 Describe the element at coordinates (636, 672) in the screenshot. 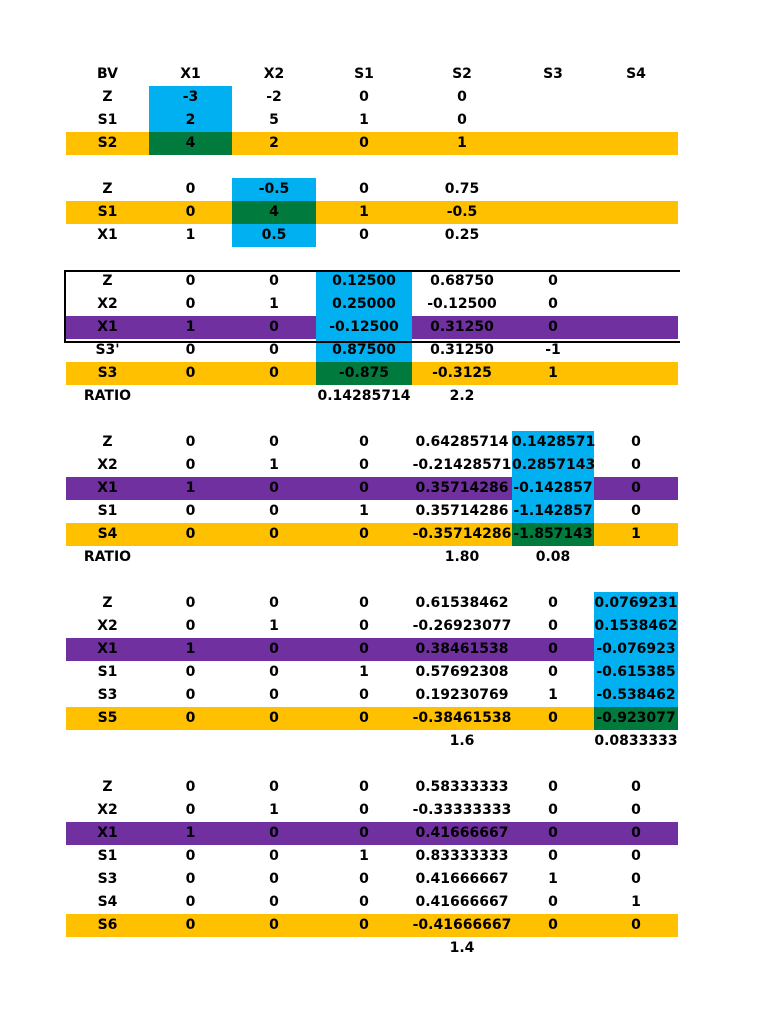

I see `table-cell: -0.615385` at that location.